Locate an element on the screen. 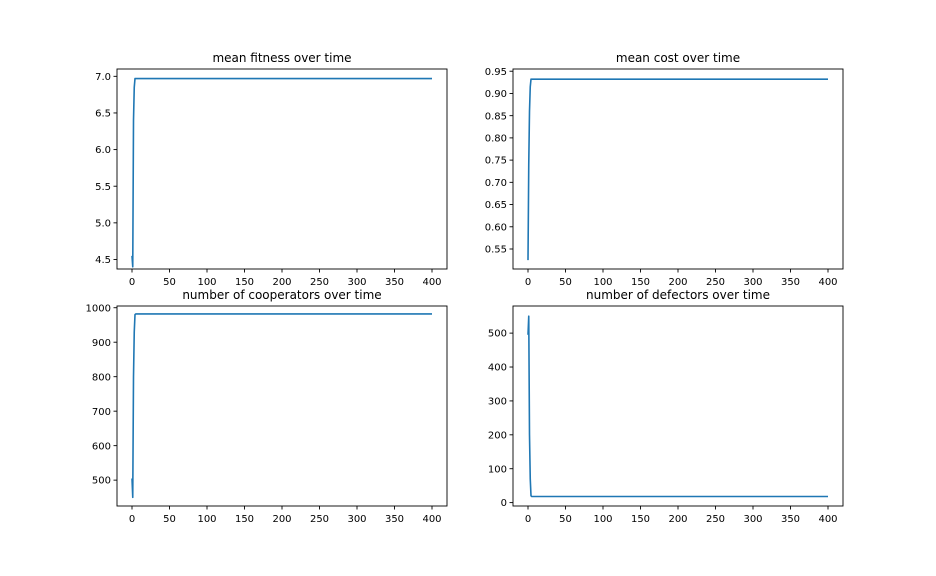 The height and width of the screenshot is (576, 936). y-tick-label: 0.55 is located at coordinates (496, 250).